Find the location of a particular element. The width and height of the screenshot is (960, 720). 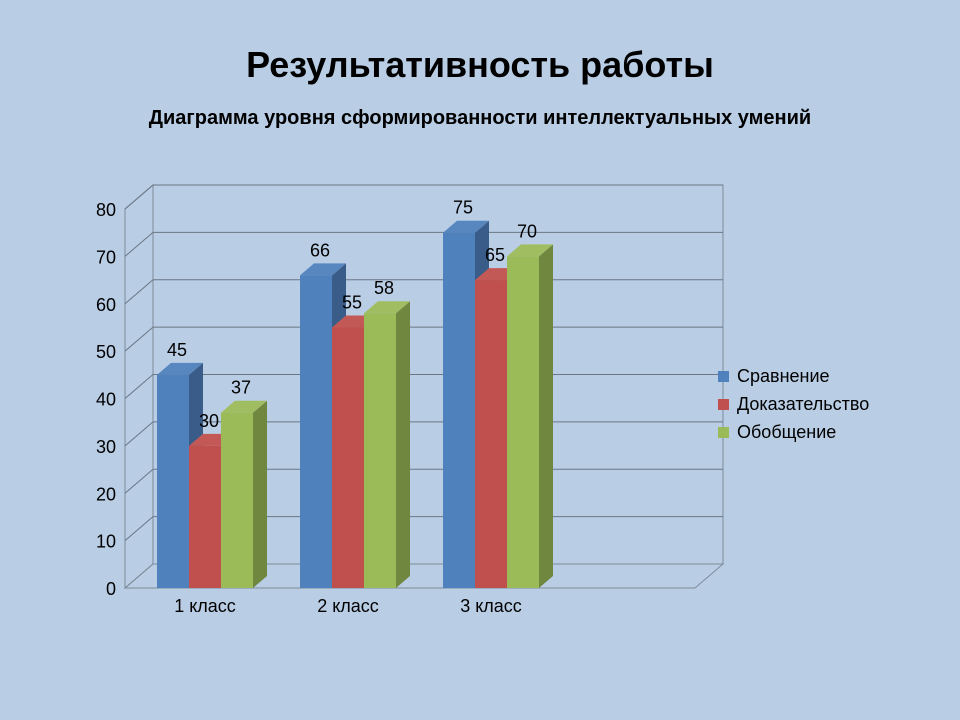

data-label: 65 is located at coordinates (495, 255).